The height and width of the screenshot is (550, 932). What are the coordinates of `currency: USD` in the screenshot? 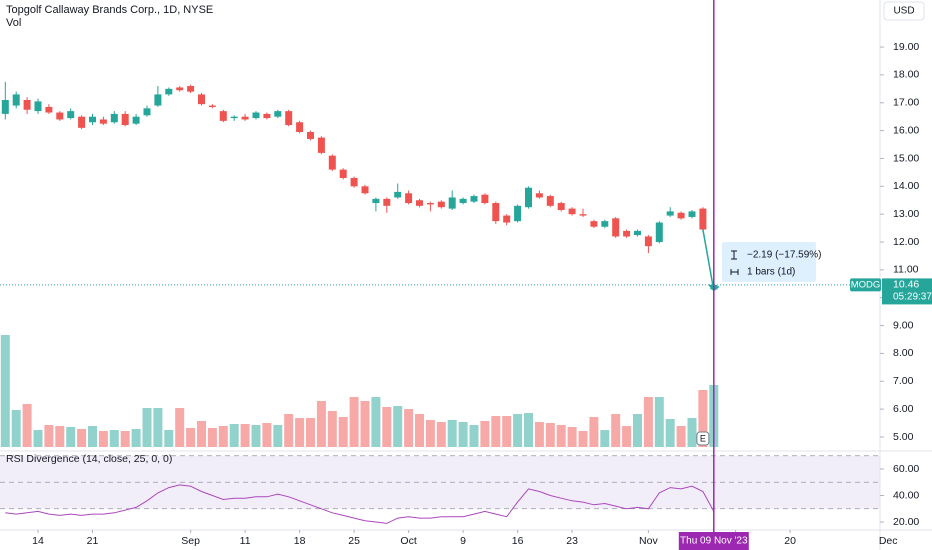 It's located at (903, 11).